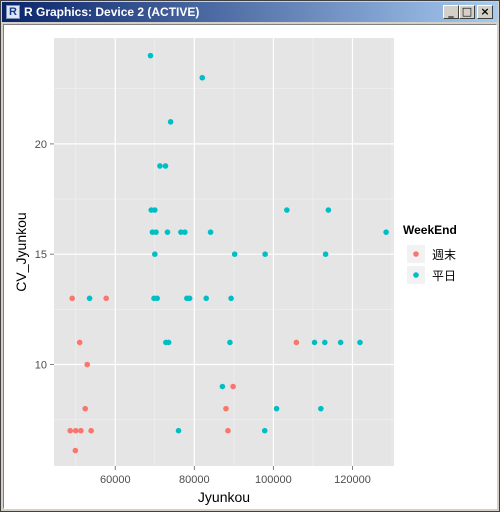  Describe the element at coordinates (250, 12) in the screenshot. I see `title-bar: R R Graphics: Device 2 (ACTIVE) _ □ ×` at that location.